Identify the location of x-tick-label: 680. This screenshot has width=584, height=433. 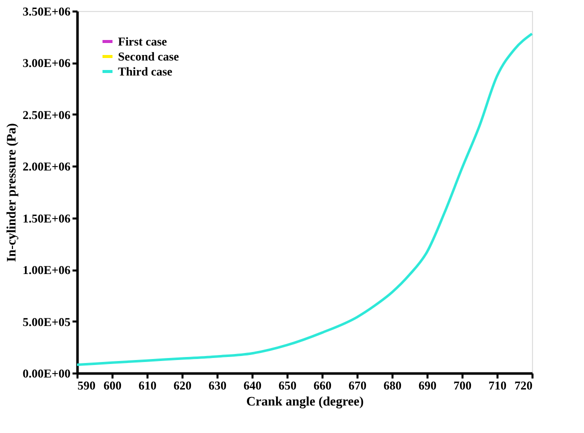
(393, 385).